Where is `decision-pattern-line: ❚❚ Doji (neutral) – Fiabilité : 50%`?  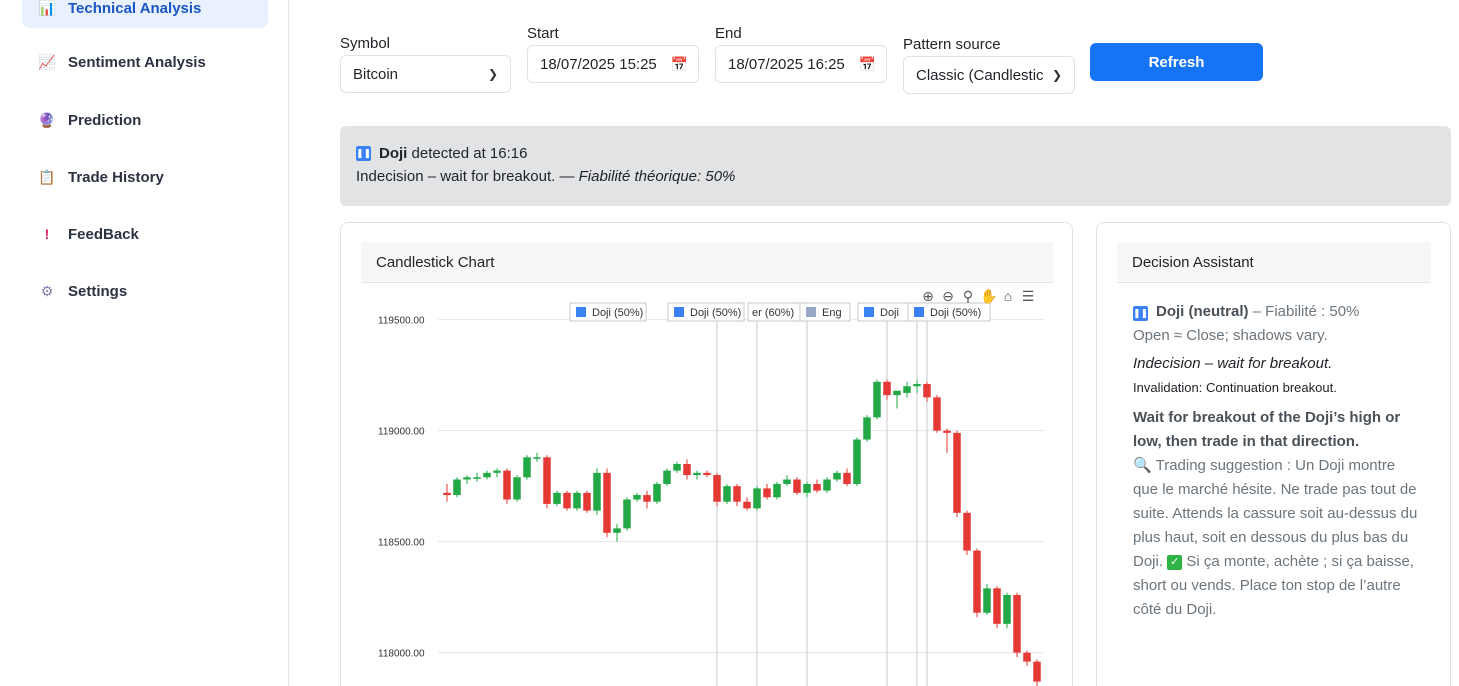
decision-pattern-line: ❚❚ Doji (neutral) – Fiabilité : 50% is located at coordinates (1278, 312).